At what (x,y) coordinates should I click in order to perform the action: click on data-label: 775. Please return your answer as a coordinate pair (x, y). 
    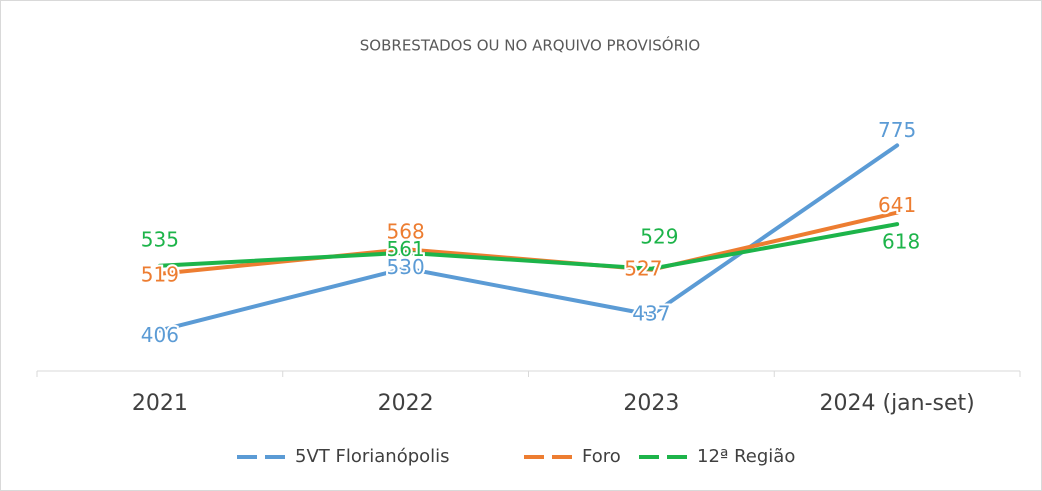
    Looking at the image, I should click on (897, 130).